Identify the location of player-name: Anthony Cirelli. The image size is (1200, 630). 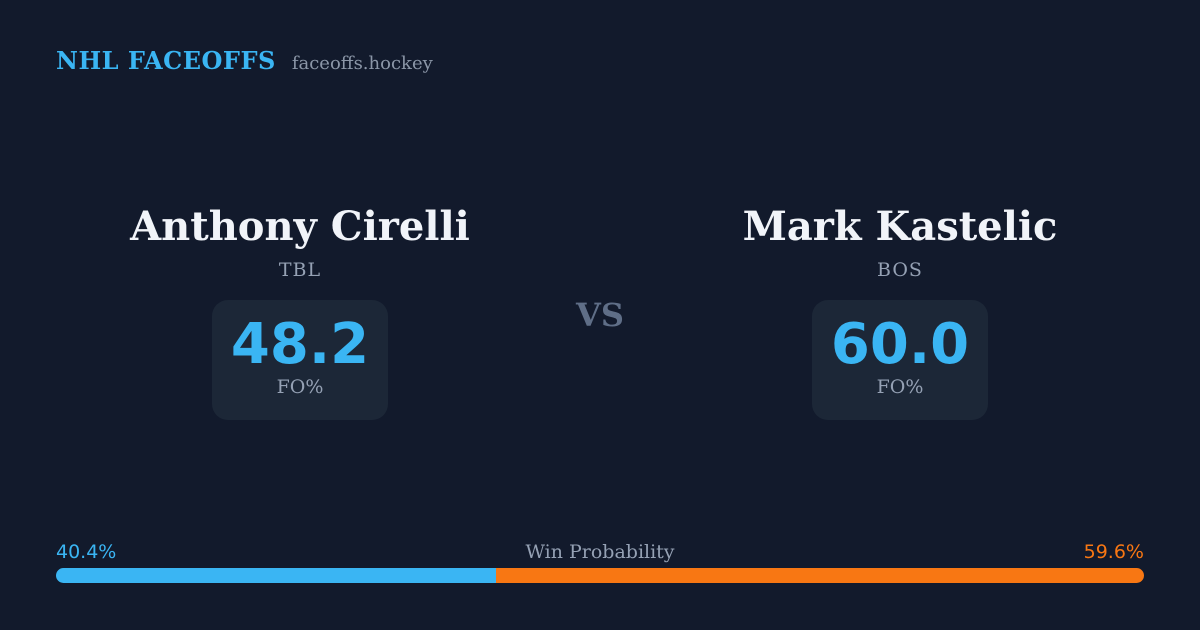
(300, 226).